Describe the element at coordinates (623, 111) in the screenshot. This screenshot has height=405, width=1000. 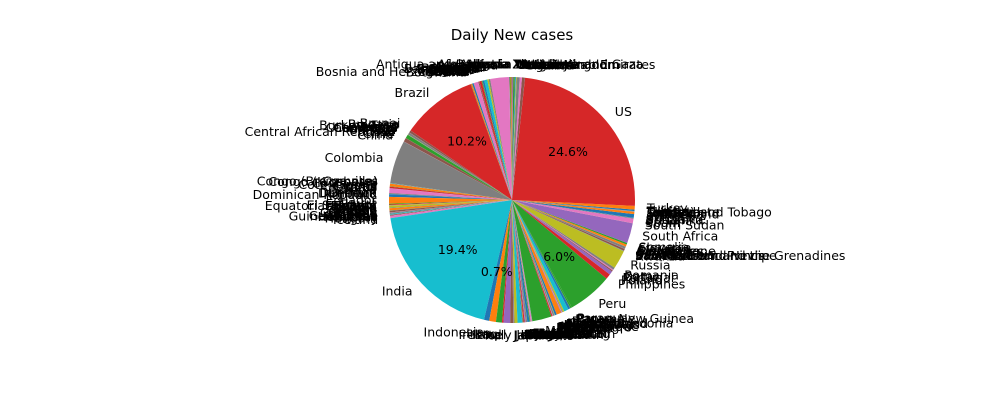
I see `slice-label-us: US` at that location.